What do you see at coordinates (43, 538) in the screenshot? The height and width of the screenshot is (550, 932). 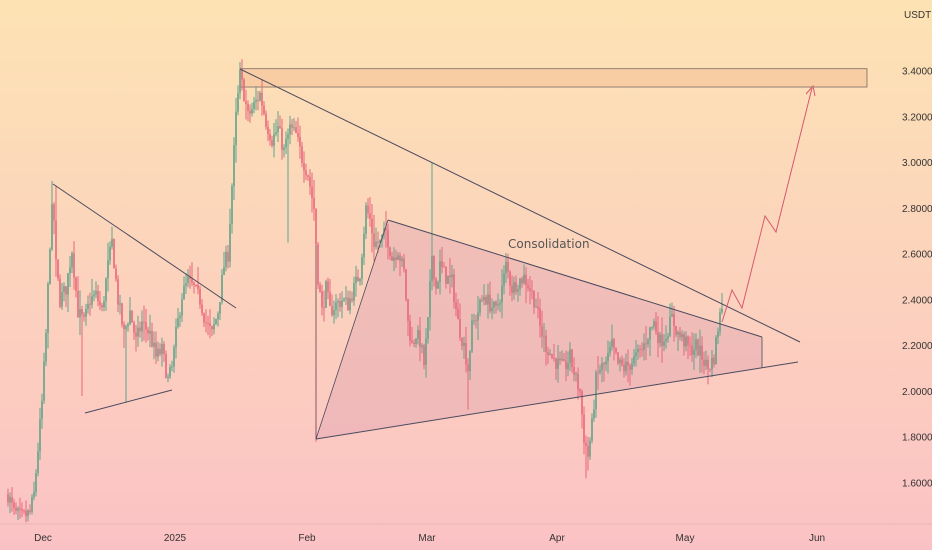 I see `time-tick-label: Dec` at bounding box center [43, 538].